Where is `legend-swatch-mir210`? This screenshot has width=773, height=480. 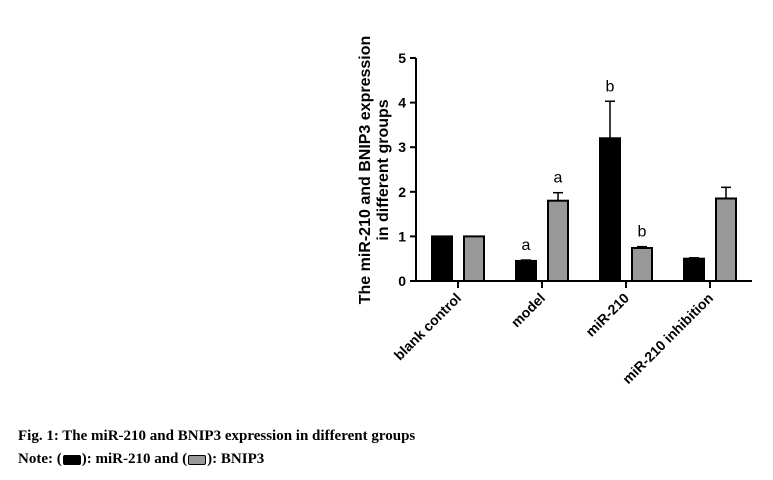 legend-swatch-mir210 is located at coordinates (71, 459).